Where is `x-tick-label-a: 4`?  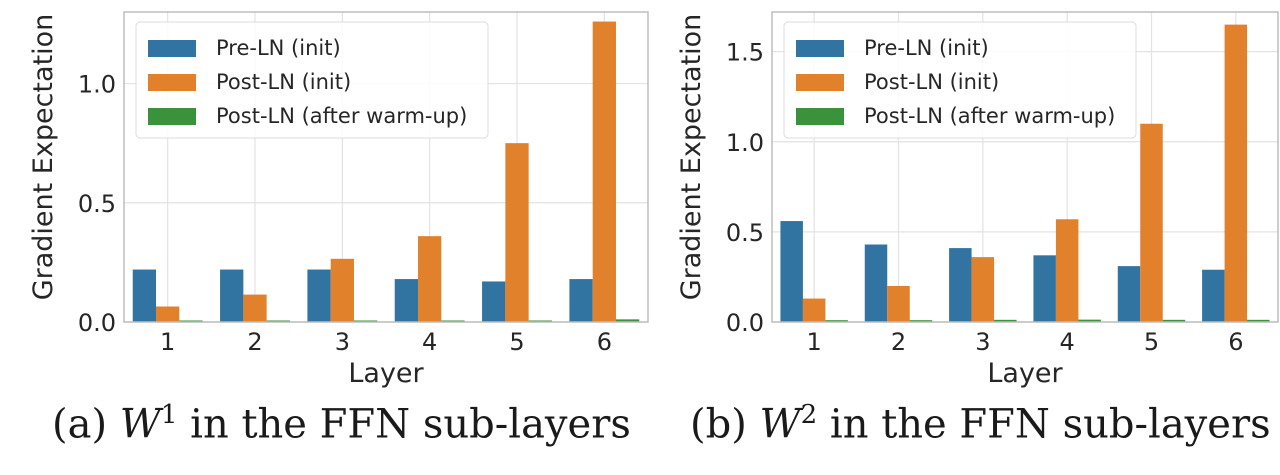
x-tick-label-a: 4 is located at coordinates (429, 342).